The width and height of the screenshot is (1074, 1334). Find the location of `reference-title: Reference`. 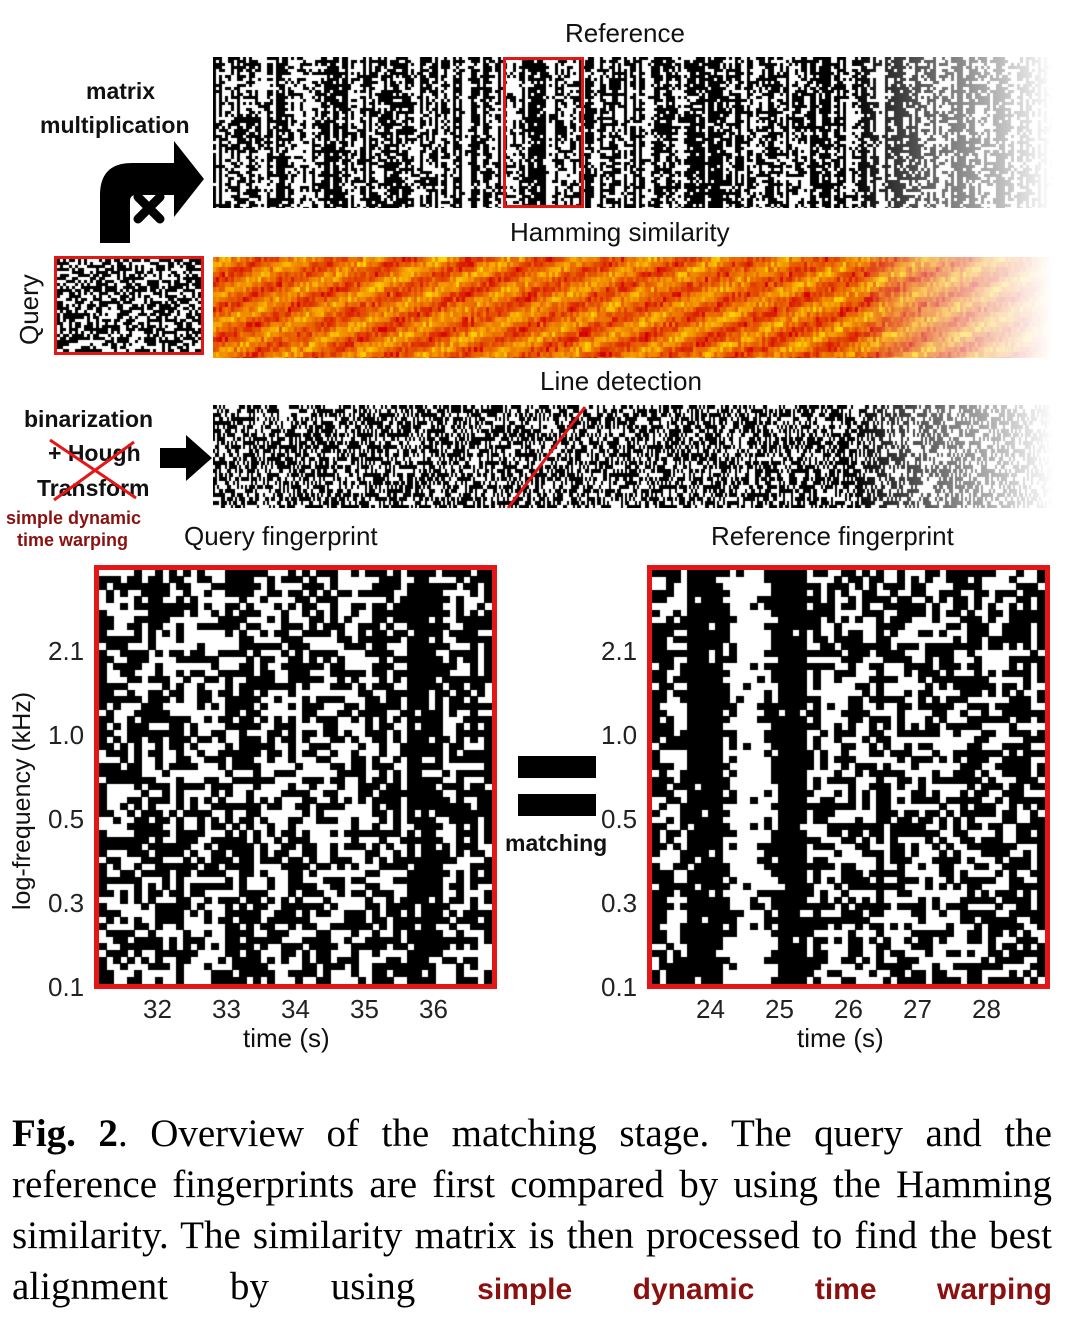

reference-title: Reference is located at coordinates (625, 33).